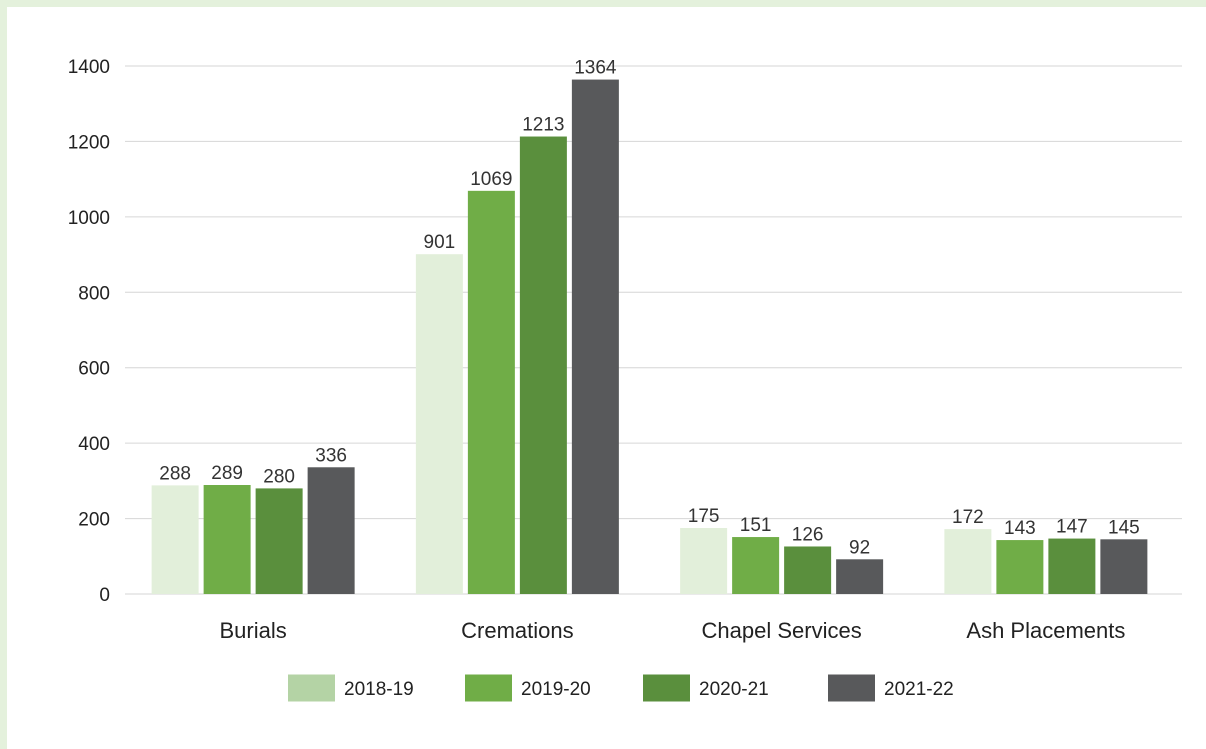  What do you see at coordinates (756, 565) in the screenshot?
I see `bar-2019-20-chapel-services` at bounding box center [756, 565].